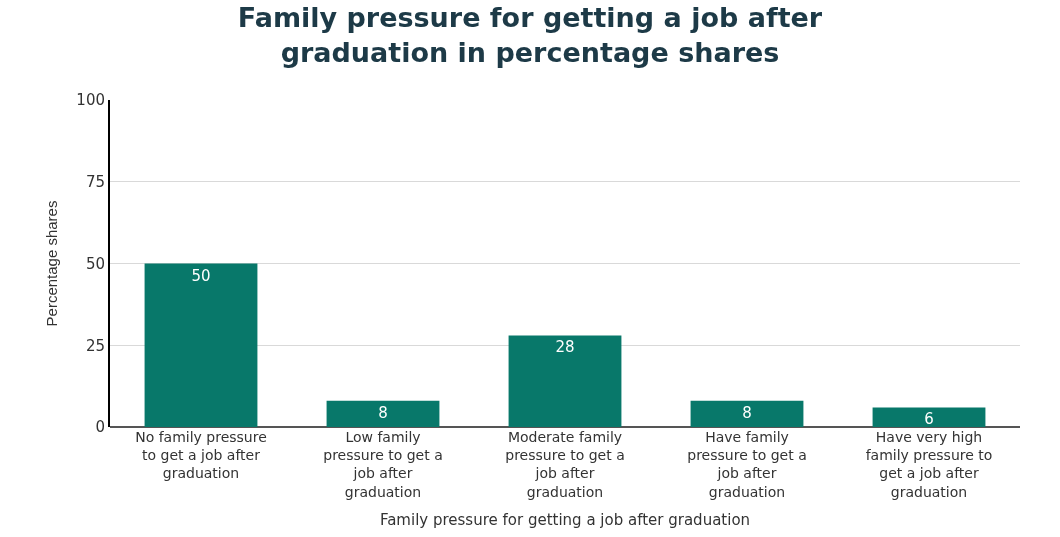  Describe the element at coordinates (90, 100) in the screenshot. I see `y-tick-label: 100` at that location.